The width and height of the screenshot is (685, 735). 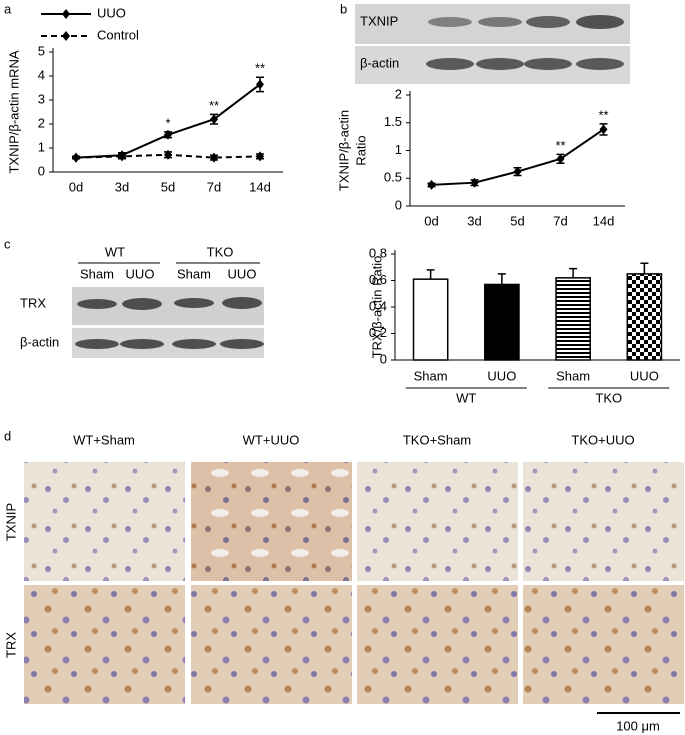 I want to click on panel-label: b, so click(x=343, y=8).